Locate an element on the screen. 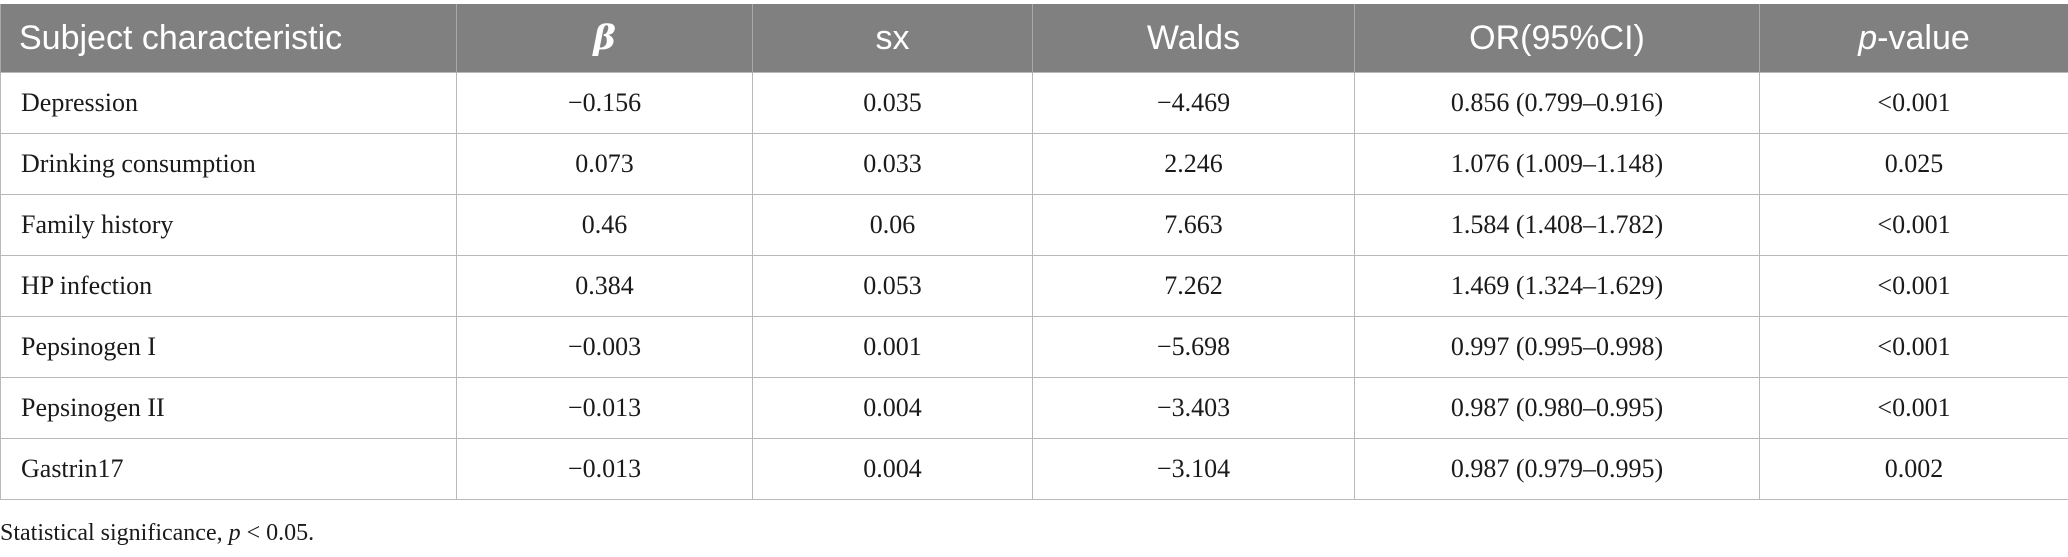  cell-or: 0.987 (0.979–0.995) is located at coordinates (1557, 469).